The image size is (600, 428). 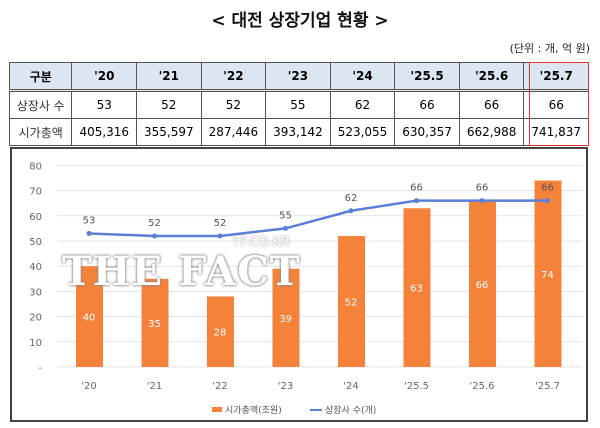 What do you see at coordinates (233, 77) in the screenshot?
I see `column-header: '22` at bounding box center [233, 77].